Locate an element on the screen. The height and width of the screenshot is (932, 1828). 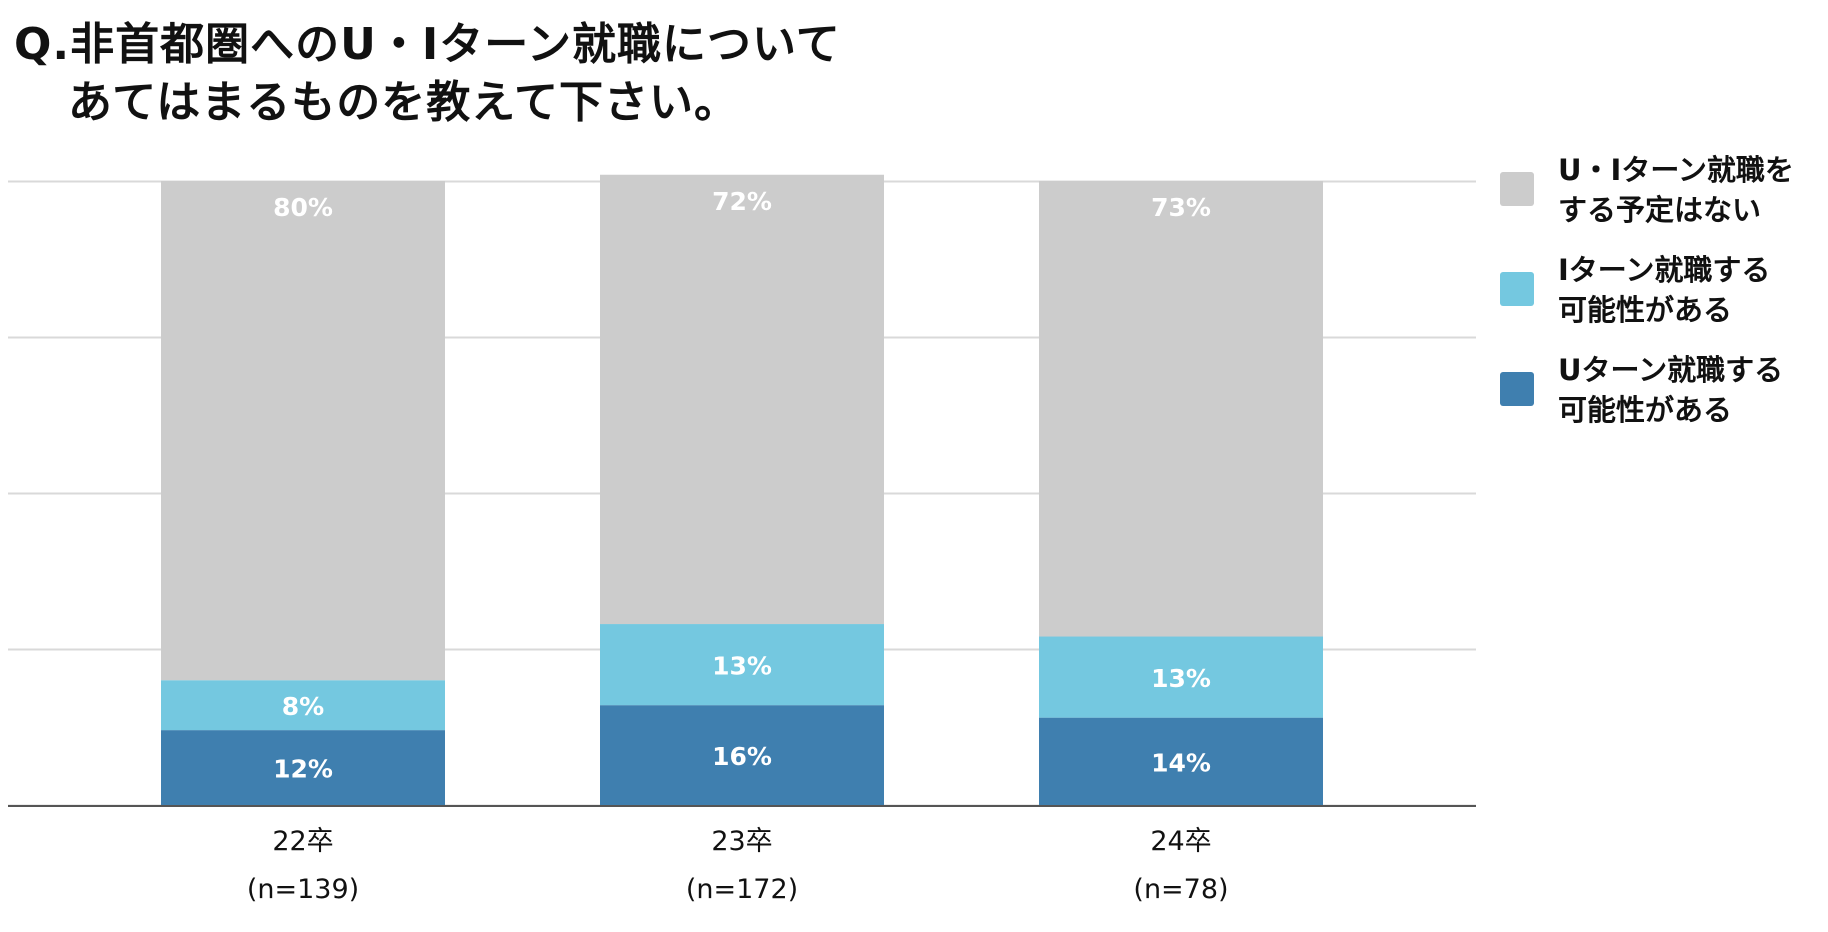
chart-title-line1: Q.非首都圏へのU・Iターン就職について is located at coordinates (427, 44).